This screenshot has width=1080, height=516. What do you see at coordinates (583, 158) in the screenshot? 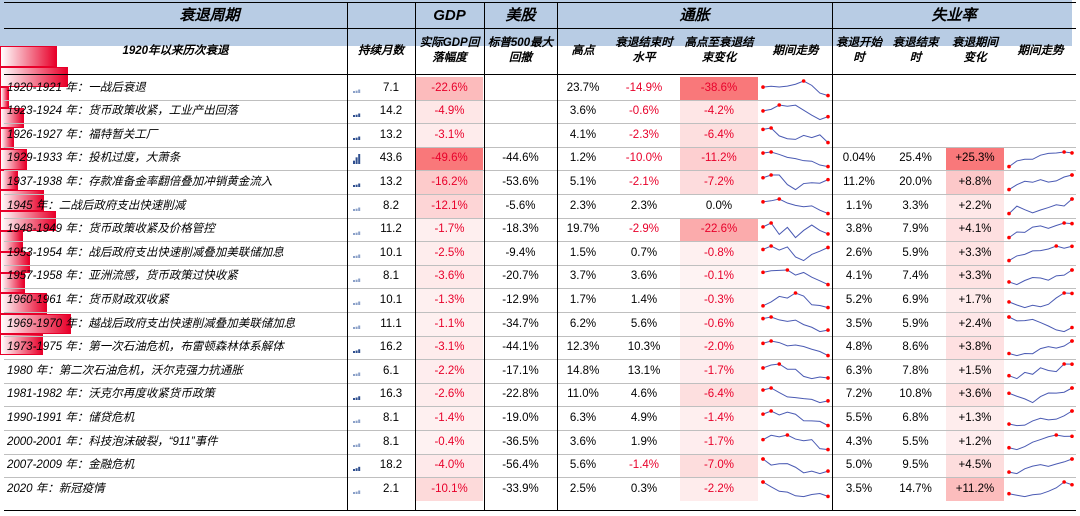
I see `inflation-peak: 1.2%` at bounding box center [583, 158].